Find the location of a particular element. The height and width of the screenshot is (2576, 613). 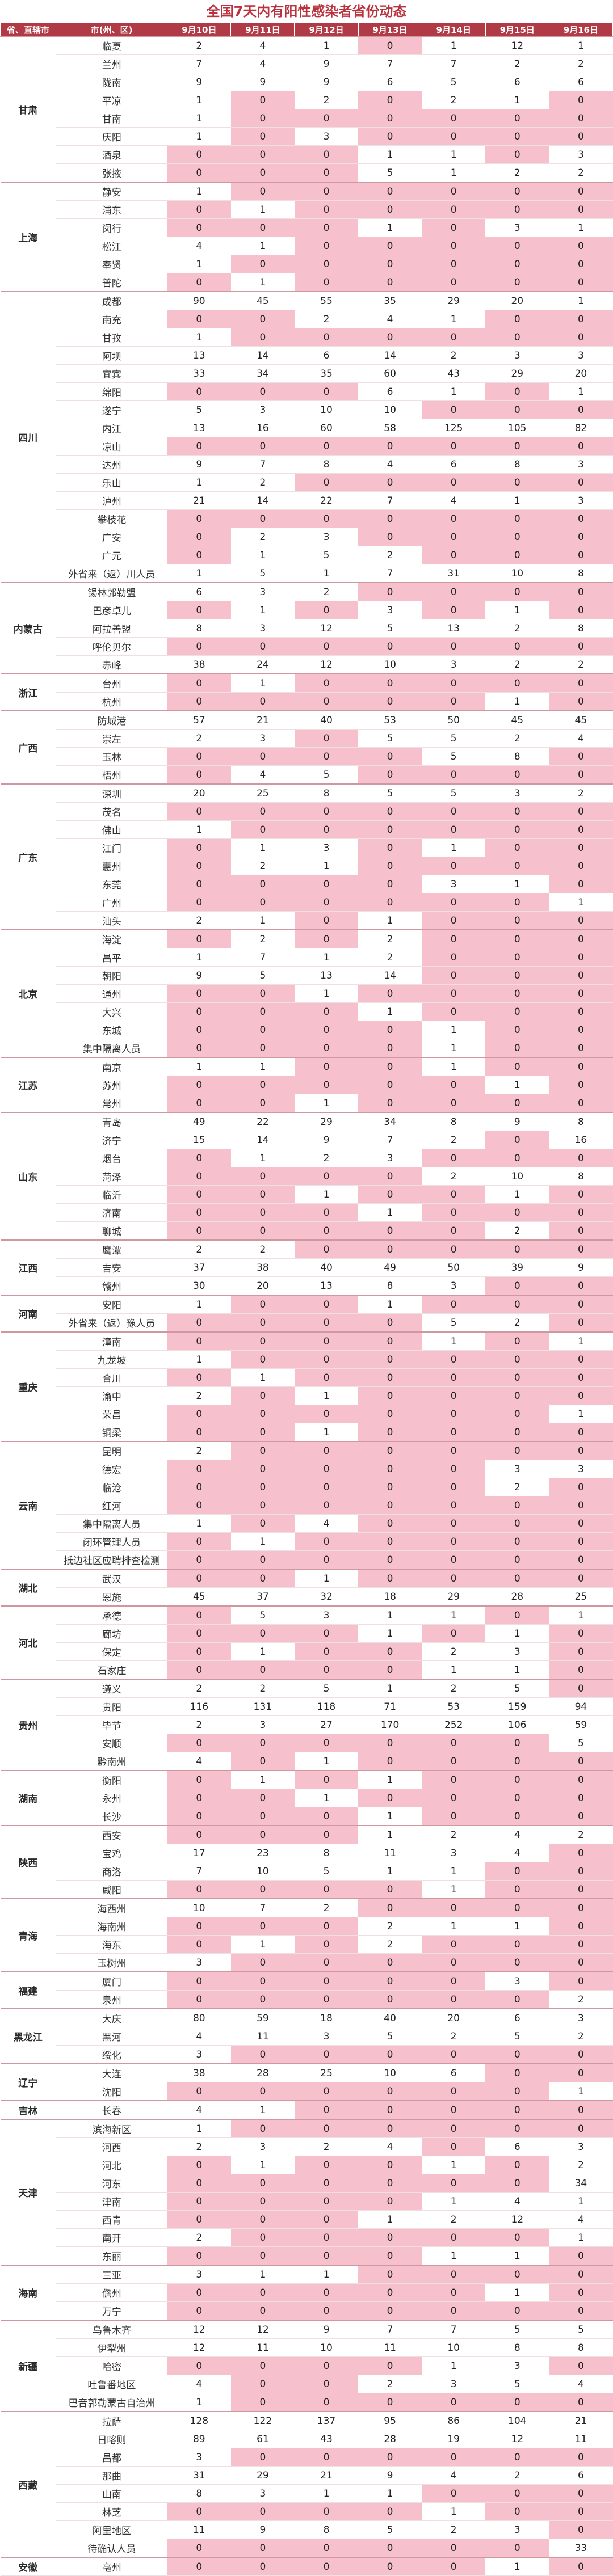

count-cell: 104 is located at coordinates (517, 2420).